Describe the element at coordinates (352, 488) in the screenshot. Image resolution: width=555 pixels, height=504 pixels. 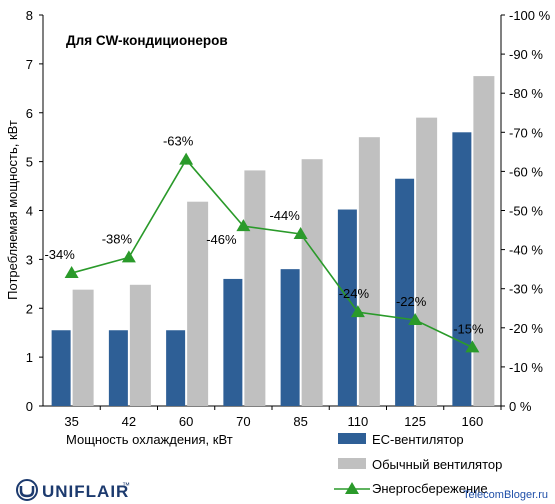
I see `legend-swatch-savings-marker` at that location.